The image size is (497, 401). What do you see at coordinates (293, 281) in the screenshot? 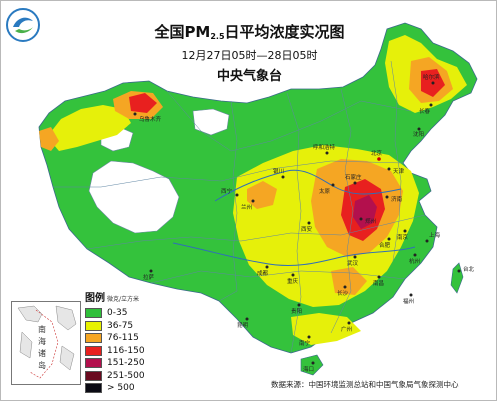
I see `city-label-chongqing: 重庆` at bounding box center [293, 281].